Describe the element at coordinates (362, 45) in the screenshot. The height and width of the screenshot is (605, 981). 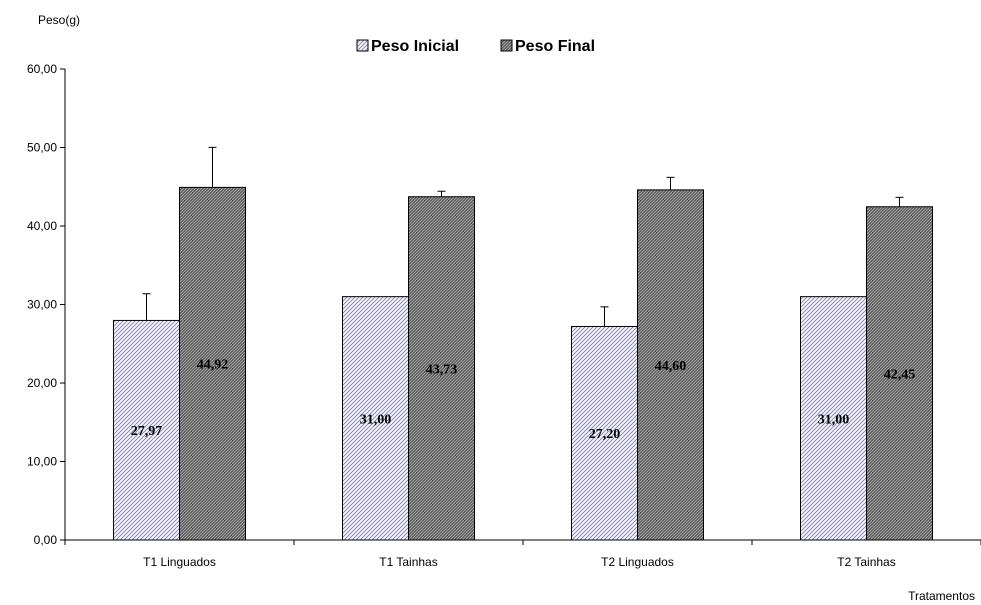
I see `legend-swatch-peso-inicial` at that location.